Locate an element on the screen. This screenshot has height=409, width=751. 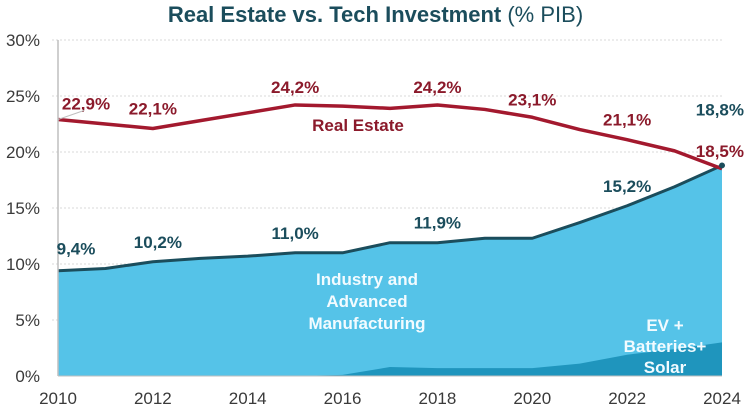
y-tick-label: 25% is located at coordinates (23, 96).